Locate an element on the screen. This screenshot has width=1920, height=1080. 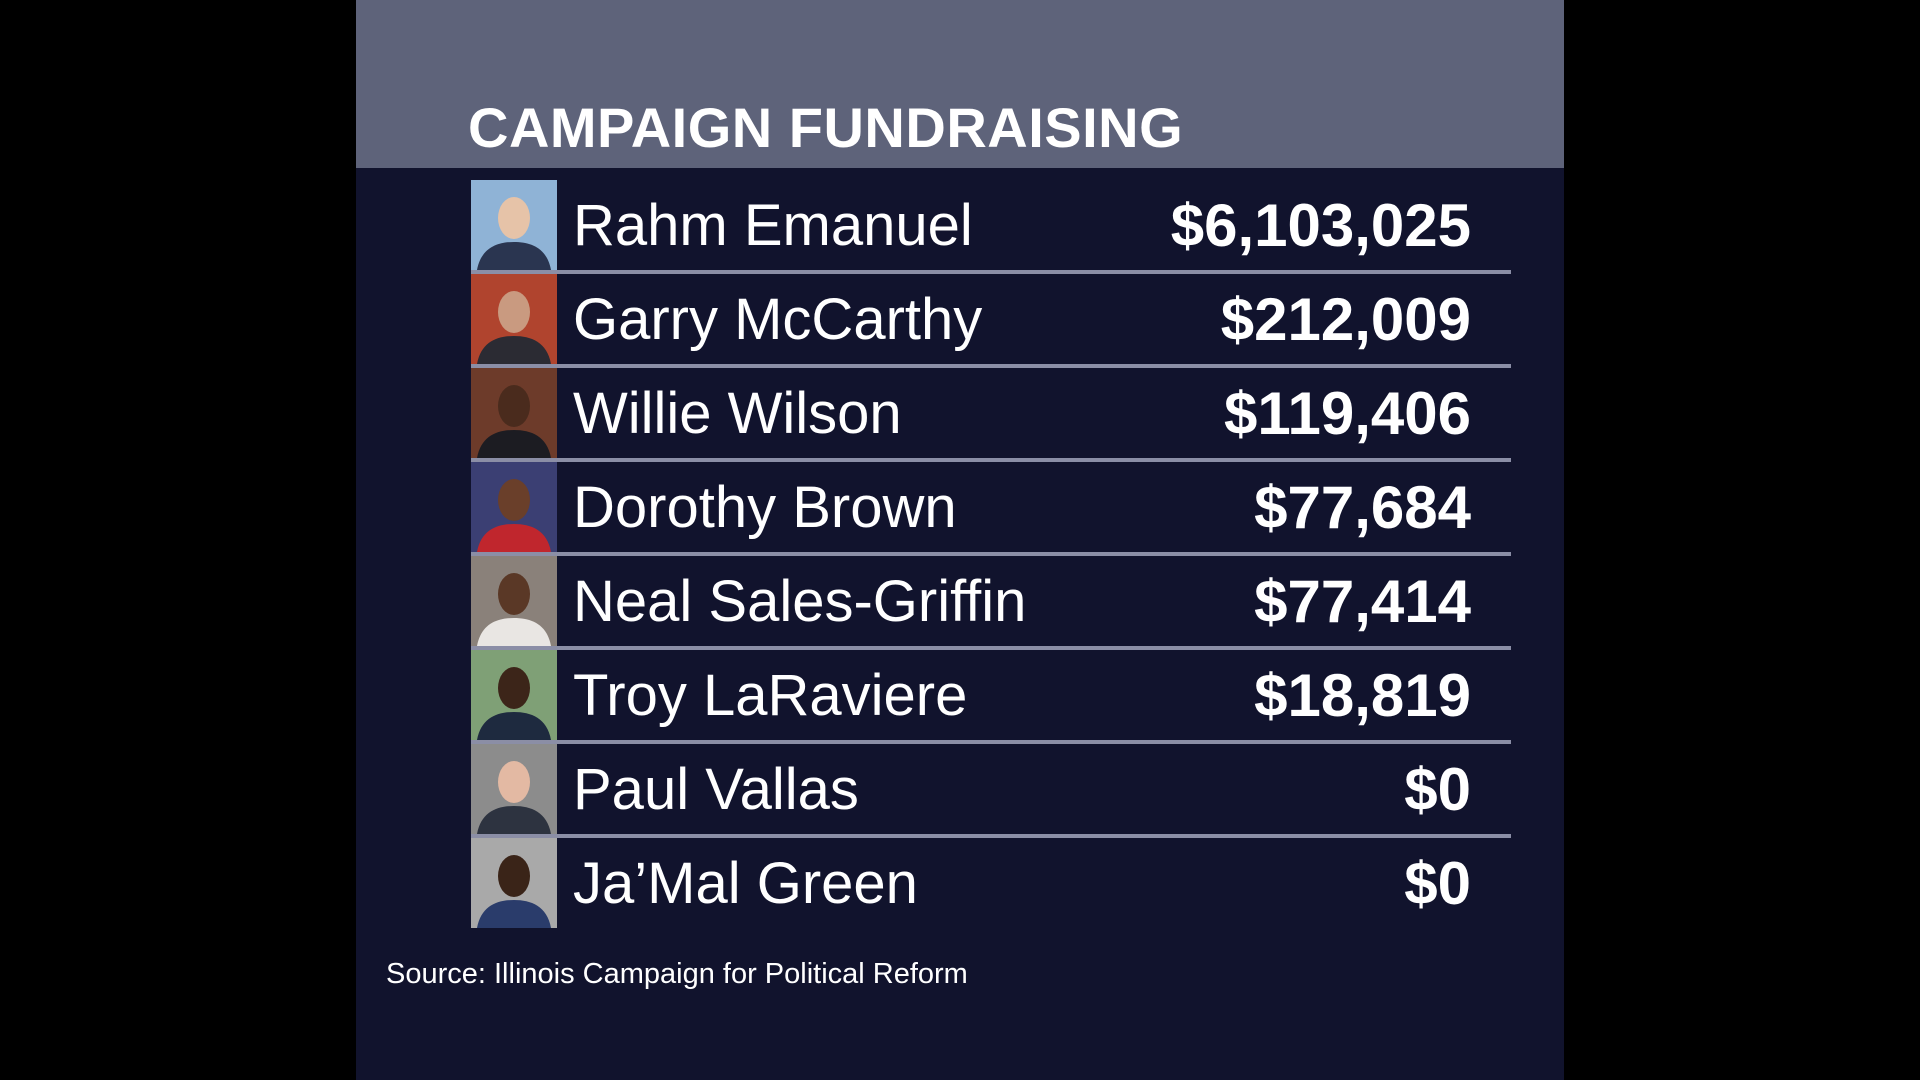
table-row: Willie Wilson $119,406 is located at coordinates (991, 415).